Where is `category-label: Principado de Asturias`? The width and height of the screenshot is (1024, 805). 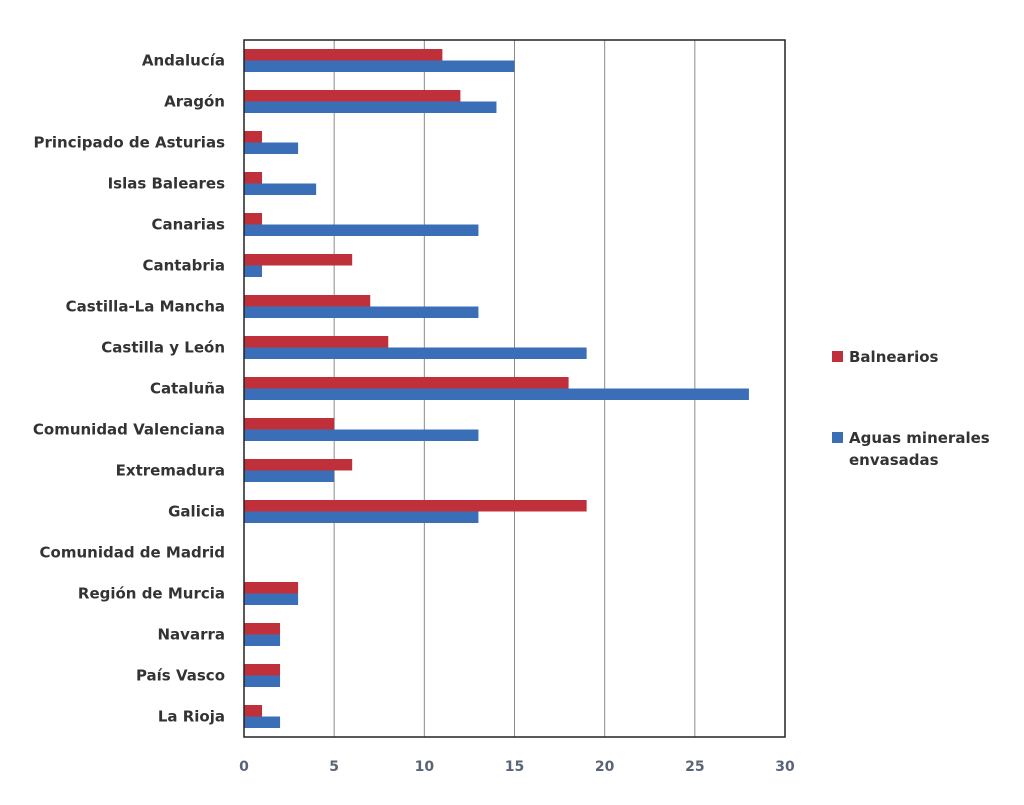
category-label: Principado de Asturias is located at coordinates (130, 143).